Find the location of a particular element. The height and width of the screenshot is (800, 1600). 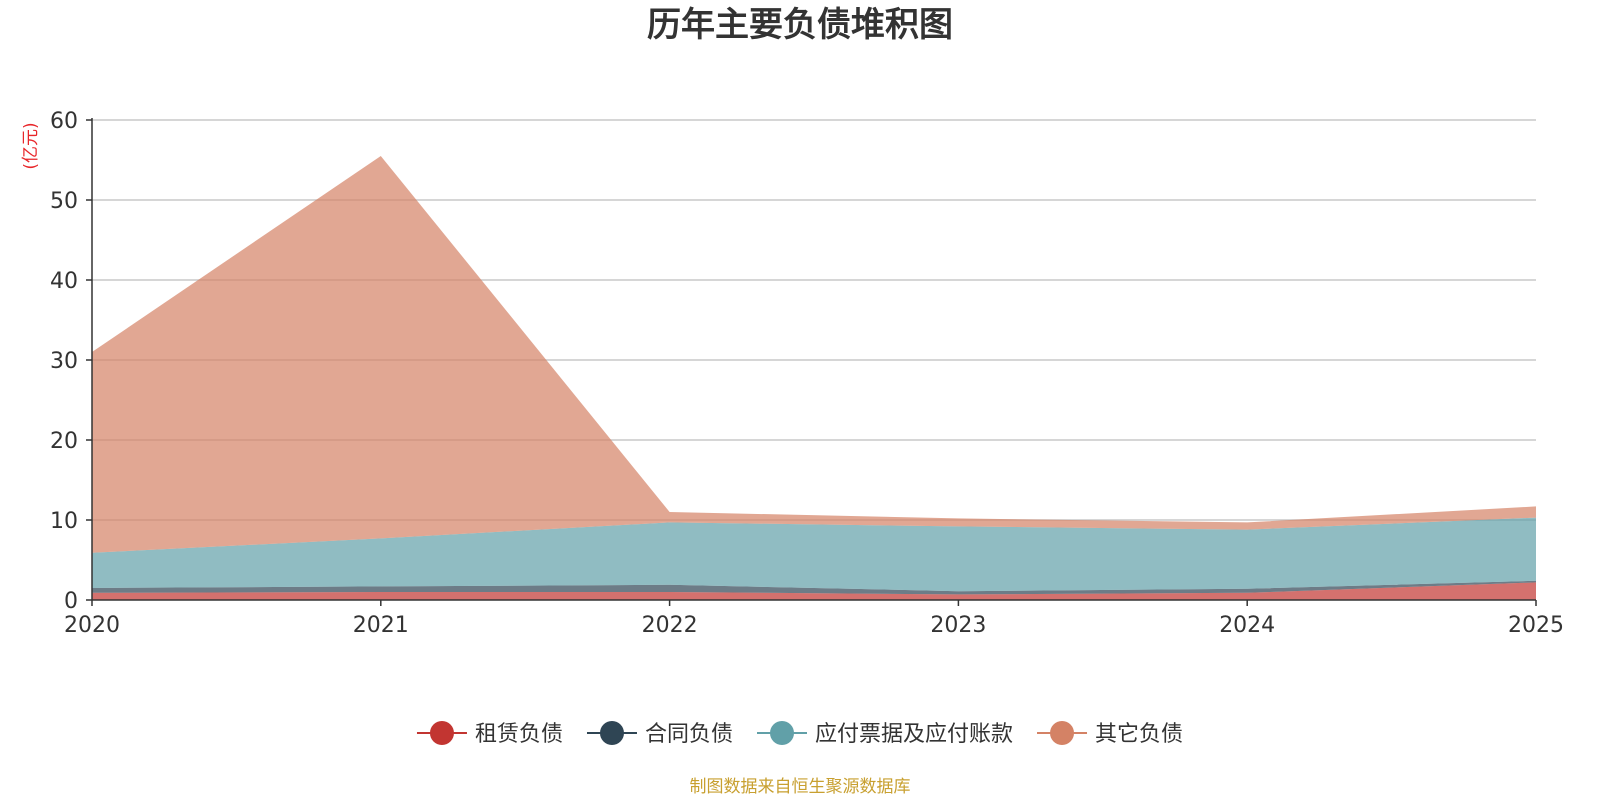

legend-item-0: 租赁负债 is located at coordinates (489, 734).